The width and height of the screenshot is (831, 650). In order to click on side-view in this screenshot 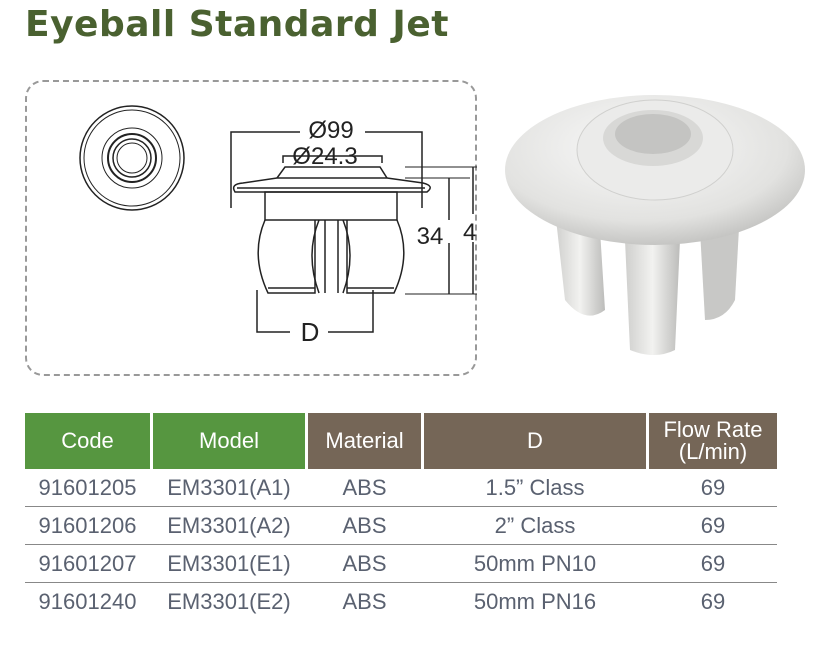, I will do `click(353, 232)`.